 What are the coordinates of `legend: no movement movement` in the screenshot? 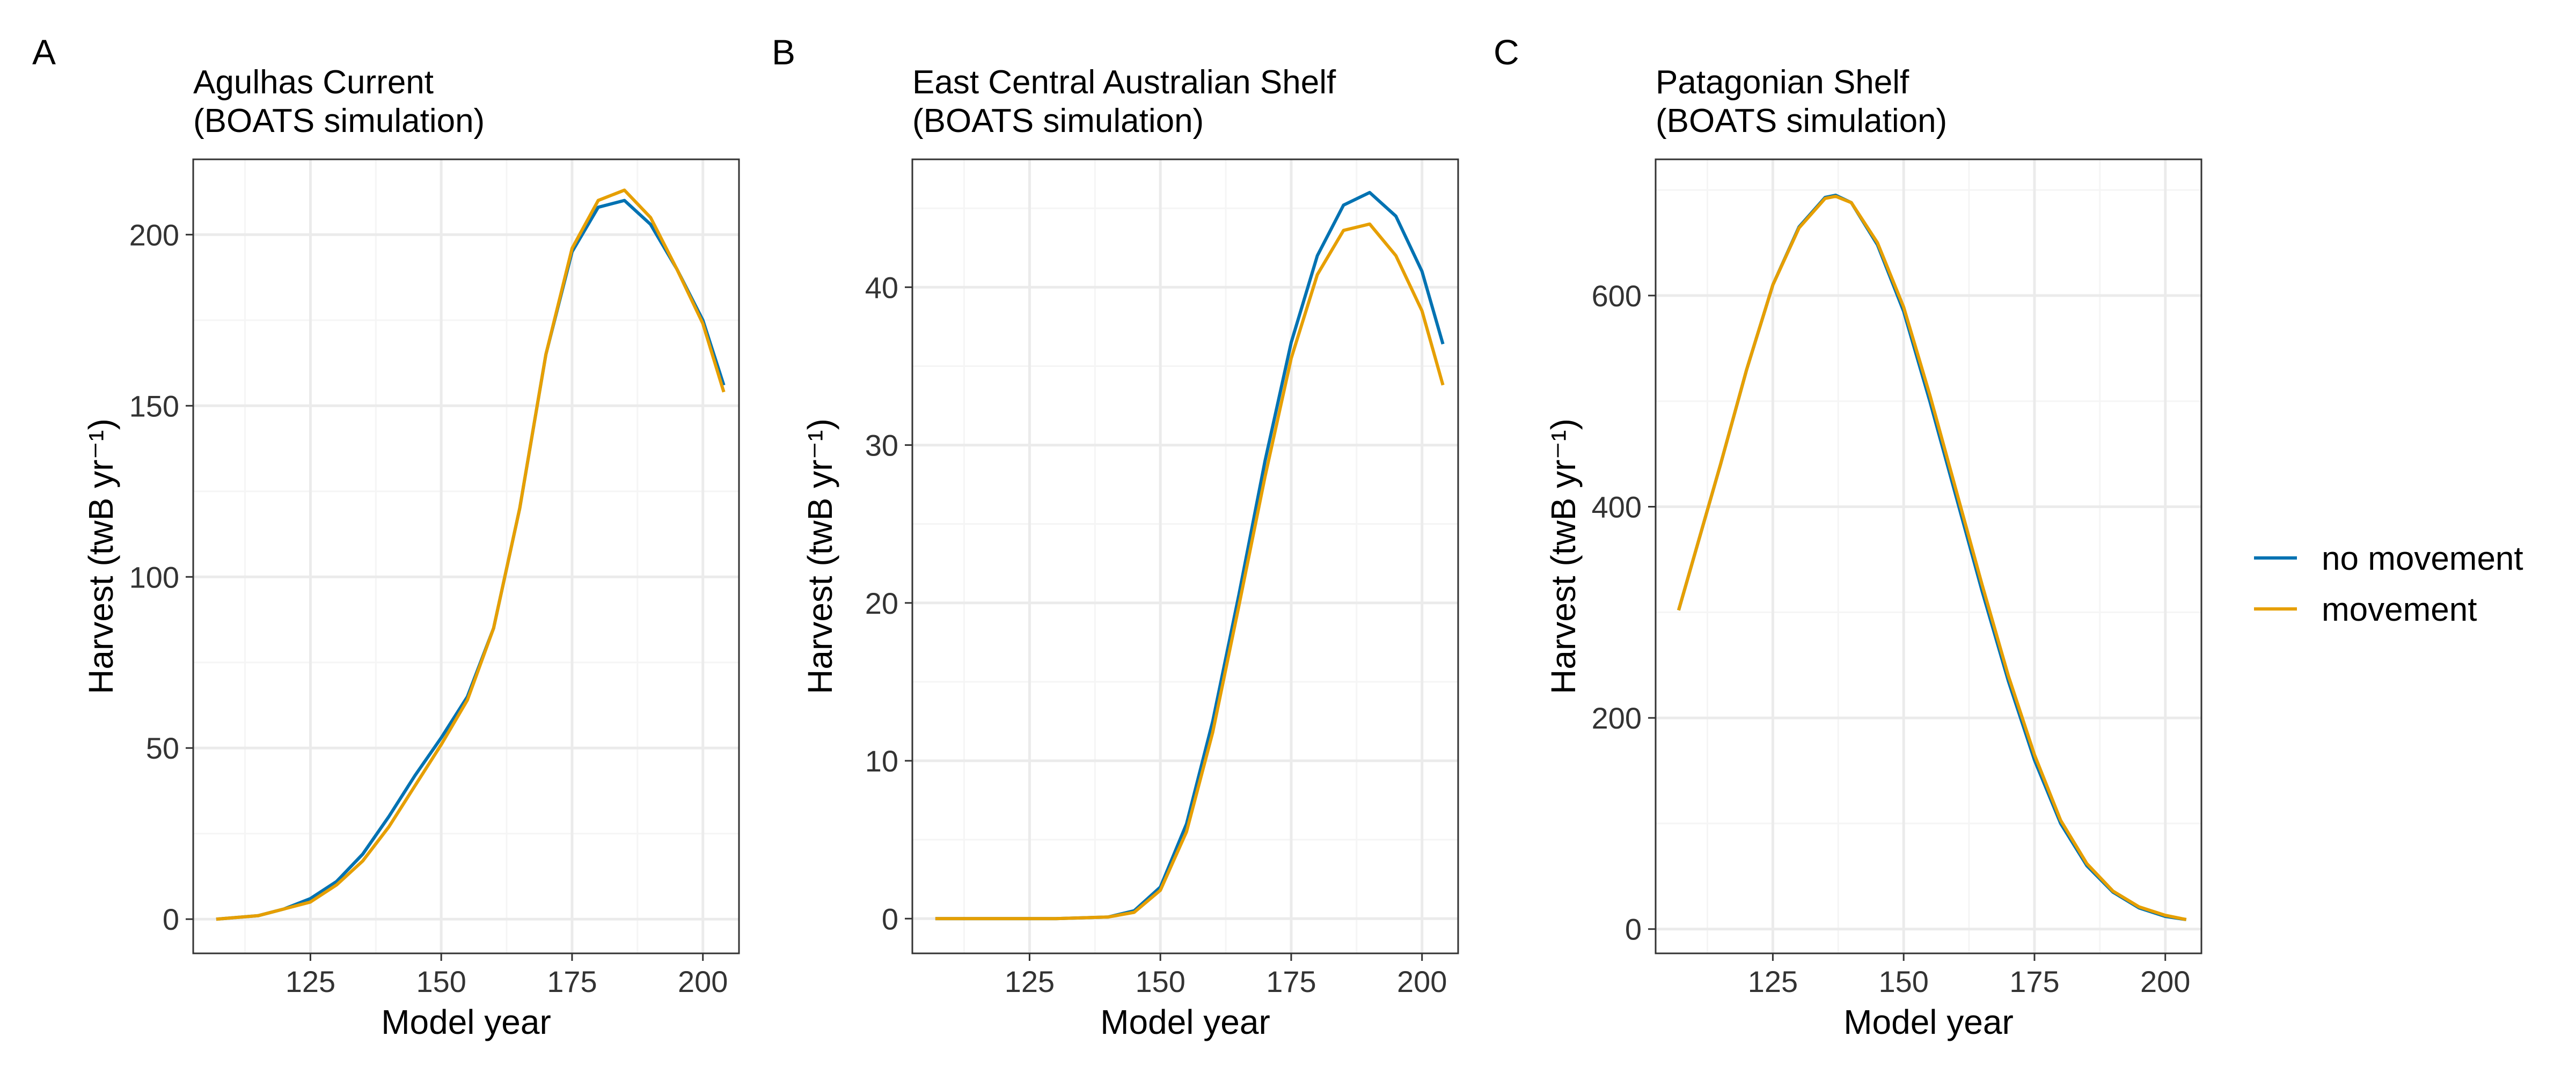 It's located at (2388, 584).